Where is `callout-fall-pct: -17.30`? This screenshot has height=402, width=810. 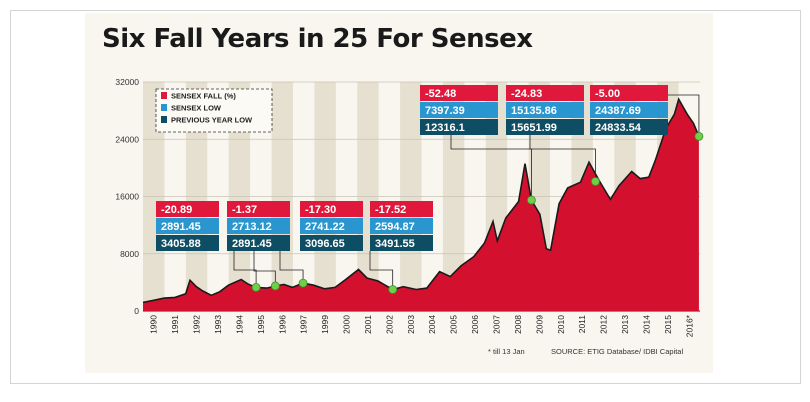
callout-fall-pct: -17.30 is located at coordinates (320, 210).